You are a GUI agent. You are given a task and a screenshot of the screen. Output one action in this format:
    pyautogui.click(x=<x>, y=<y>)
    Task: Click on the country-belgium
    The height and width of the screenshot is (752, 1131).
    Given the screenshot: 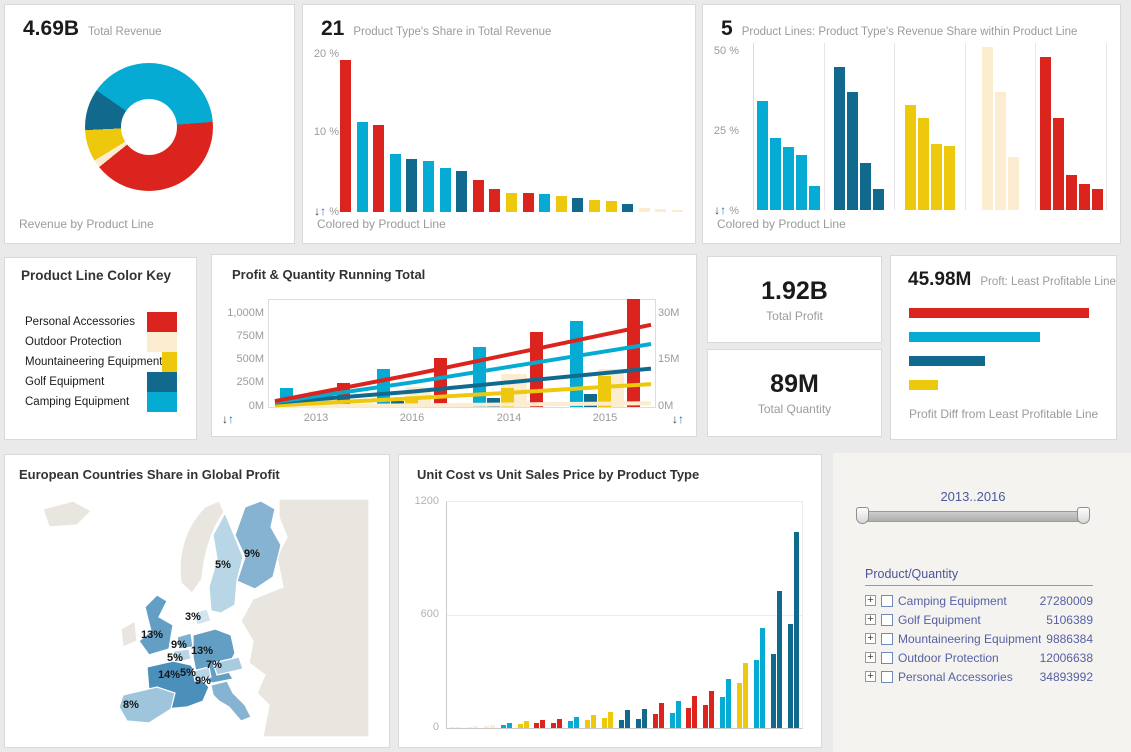 What is the action you would take?
    pyautogui.click(x=182, y=656)
    